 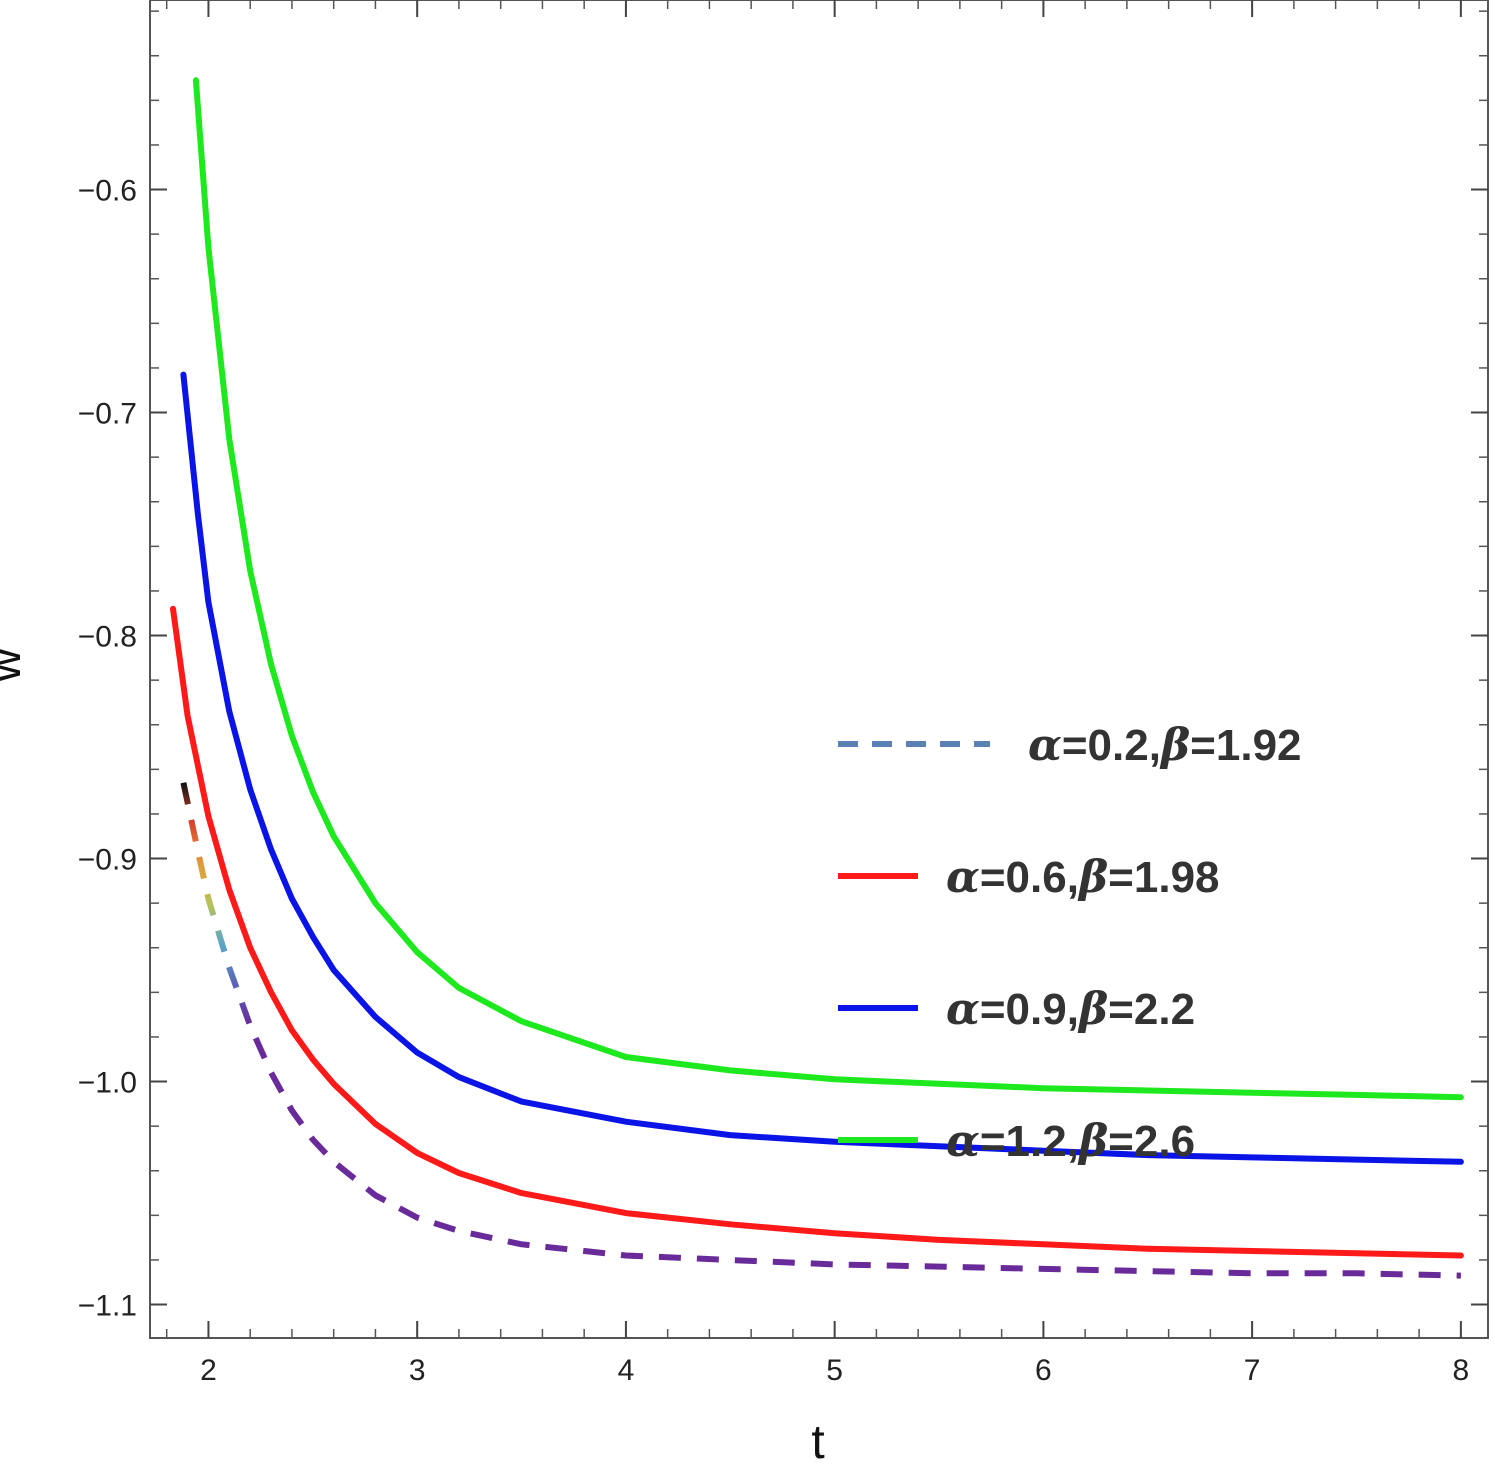 I want to click on x-tick-label: 2, so click(x=208, y=1370).